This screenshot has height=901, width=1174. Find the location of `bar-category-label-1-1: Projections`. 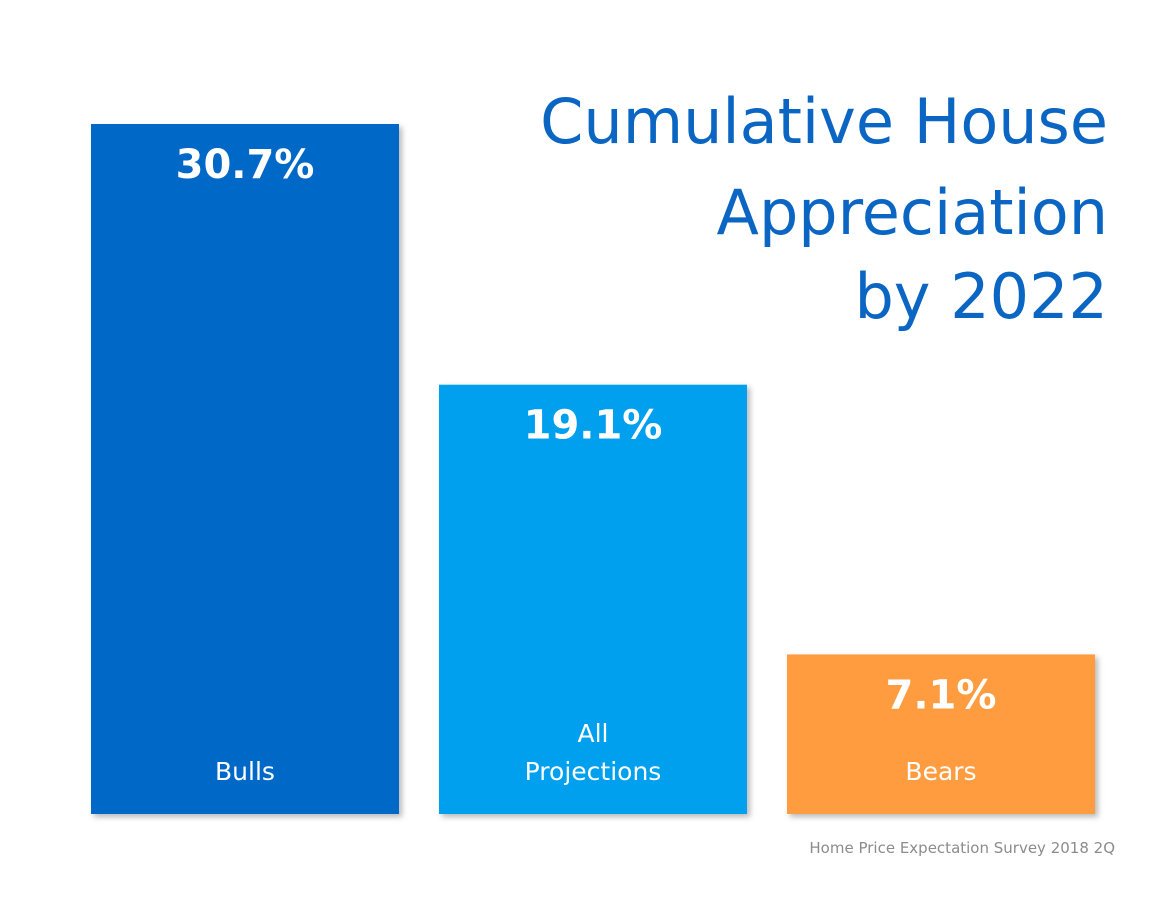

bar-category-label-1-1: Projections is located at coordinates (593, 771).